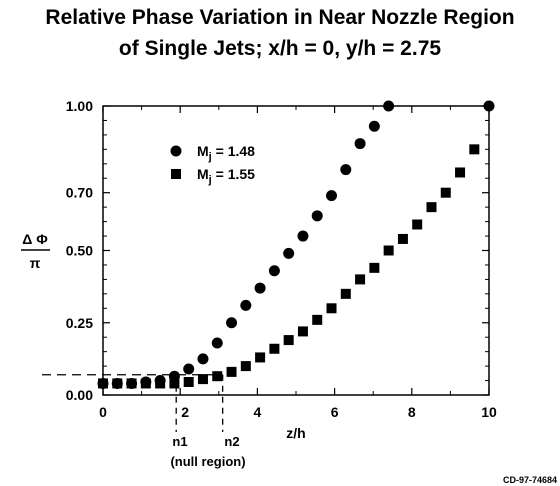 This screenshot has height=486, width=560. What do you see at coordinates (35, 251) in the screenshot?
I see `y-axis-label: Δ Φ π` at bounding box center [35, 251].